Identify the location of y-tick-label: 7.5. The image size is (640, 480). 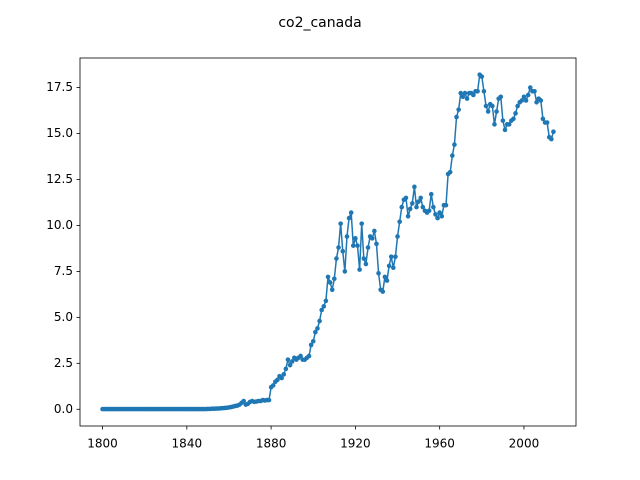
(63, 271).